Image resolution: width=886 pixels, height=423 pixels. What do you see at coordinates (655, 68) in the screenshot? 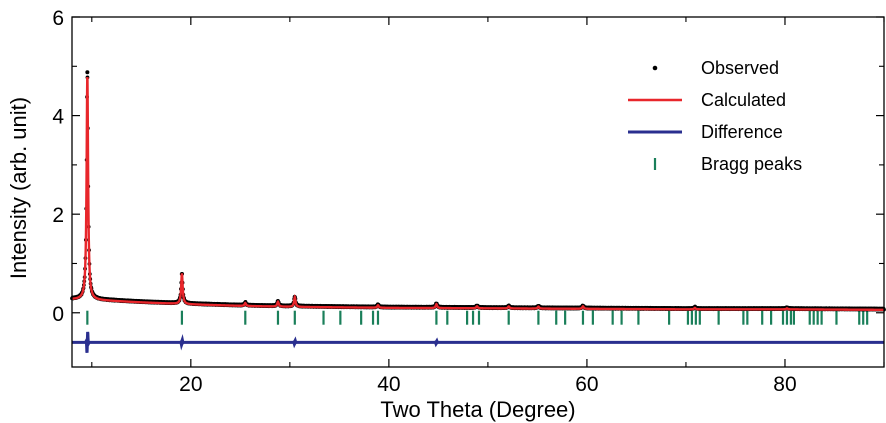
I see `legend-marker-observed` at bounding box center [655, 68].